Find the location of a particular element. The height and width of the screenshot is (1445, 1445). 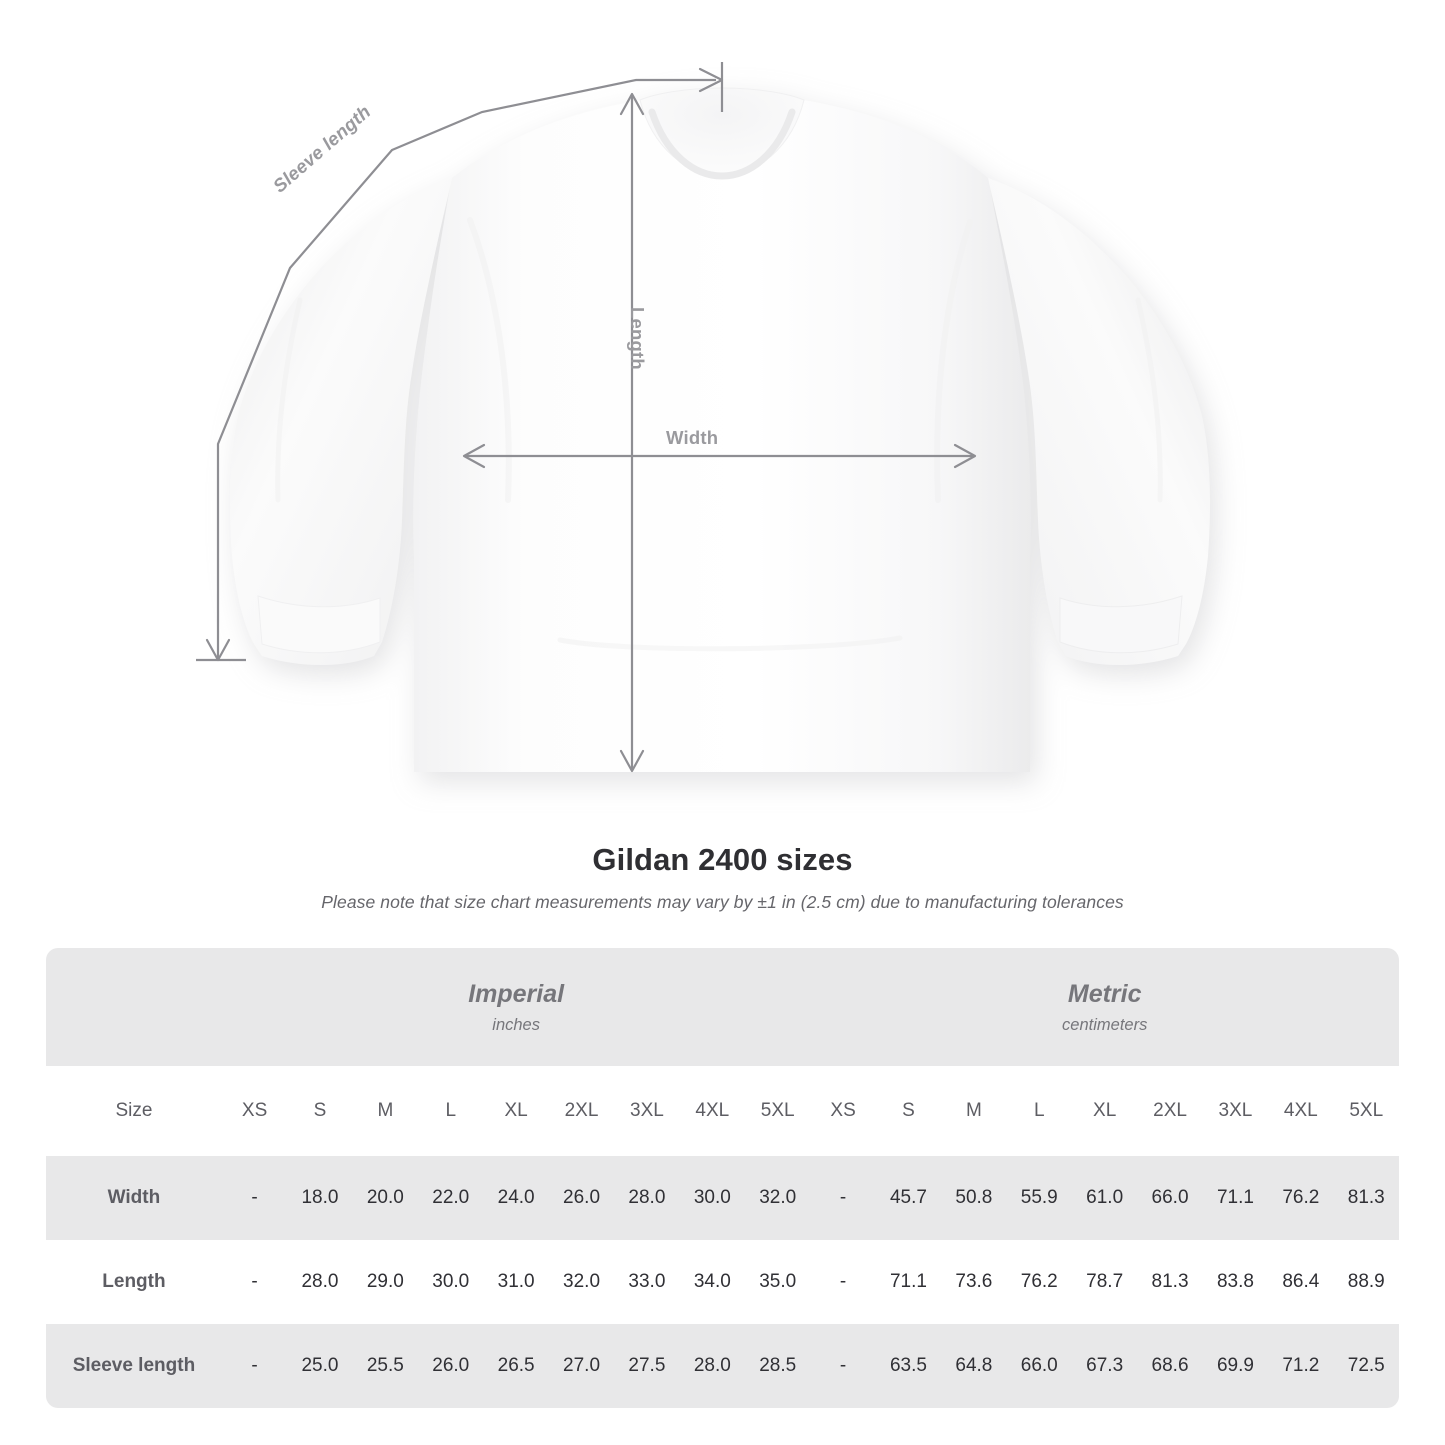

unit-subtitle: inches is located at coordinates (516, 1025).